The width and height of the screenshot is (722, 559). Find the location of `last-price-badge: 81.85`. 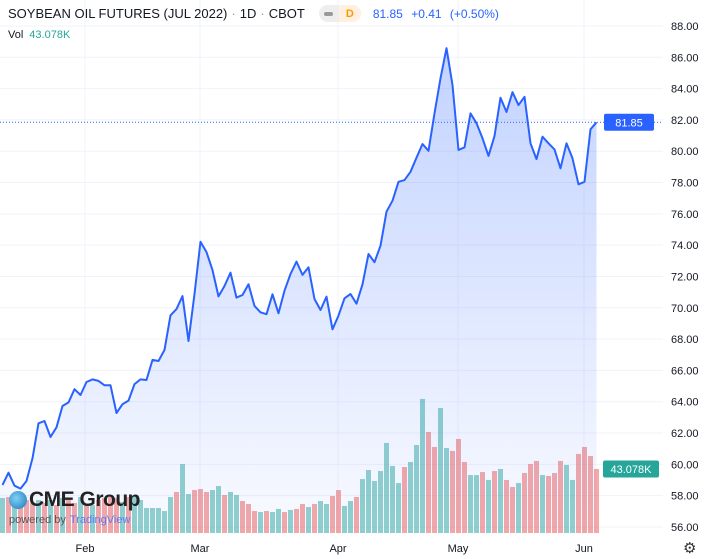

last-price-badge: 81.85 is located at coordinates (629, 122).